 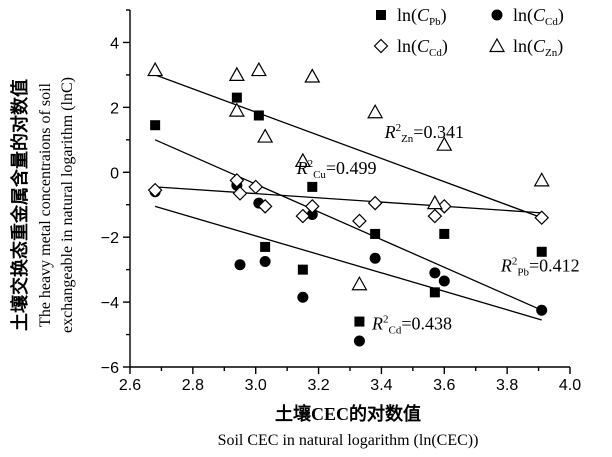 I want to click on r2-label-zn-part: 2, so click(x=399, y=128).